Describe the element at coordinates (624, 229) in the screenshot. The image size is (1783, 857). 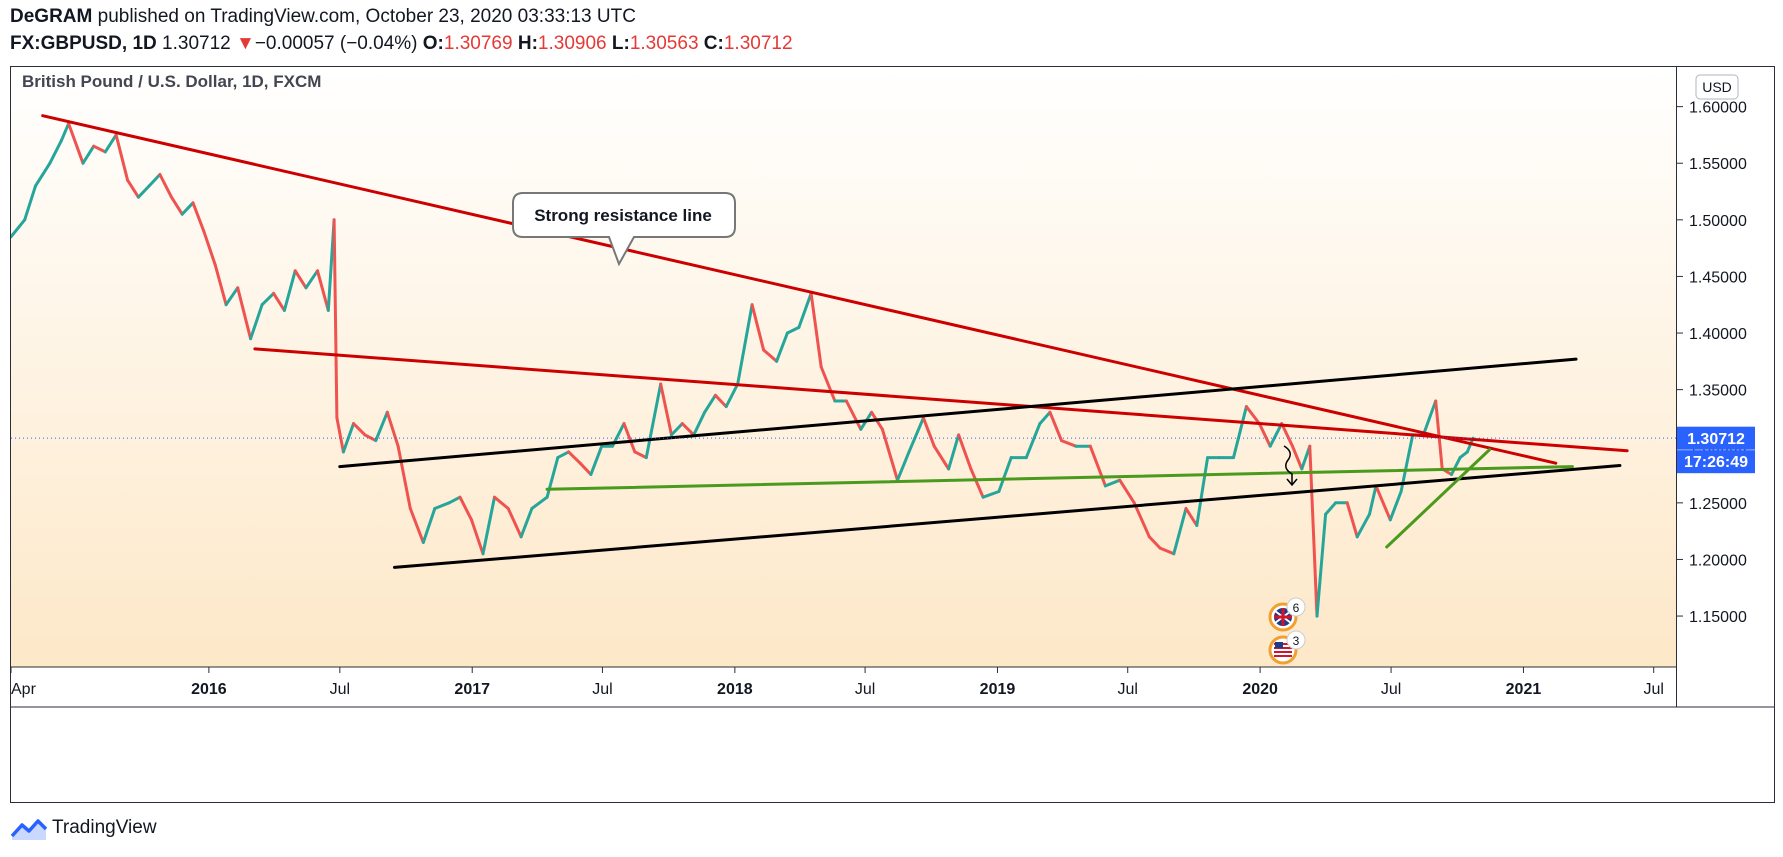
I see `annotation-callout: Strong resistance line` at that location.